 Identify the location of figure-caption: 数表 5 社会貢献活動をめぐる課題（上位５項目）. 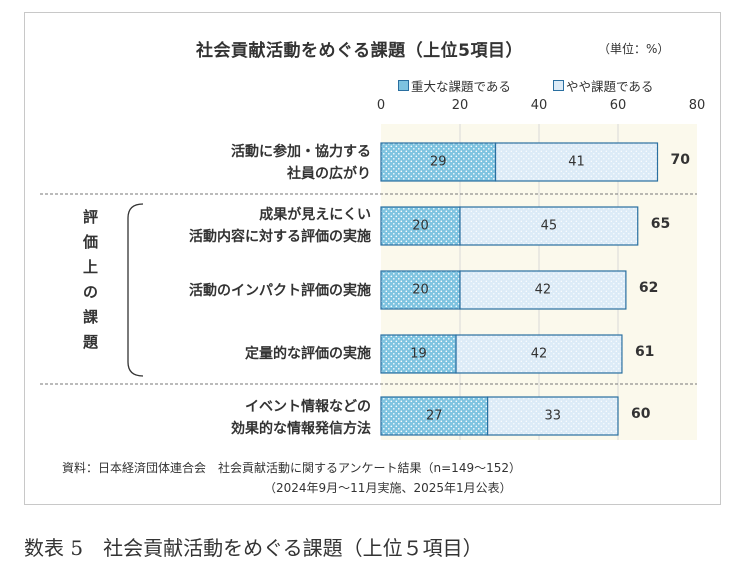
(253, 548).